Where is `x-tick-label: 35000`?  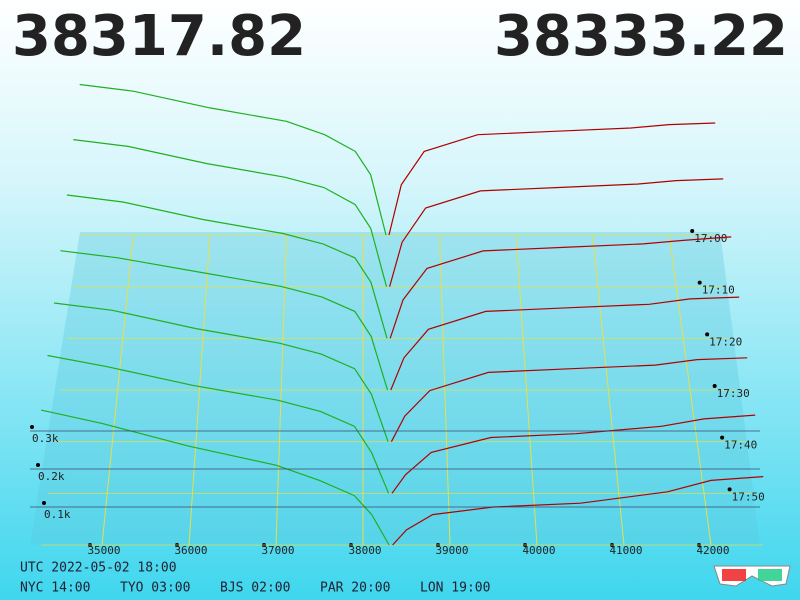
x-tick-label: 35000 is located at coordinates (103, 550).